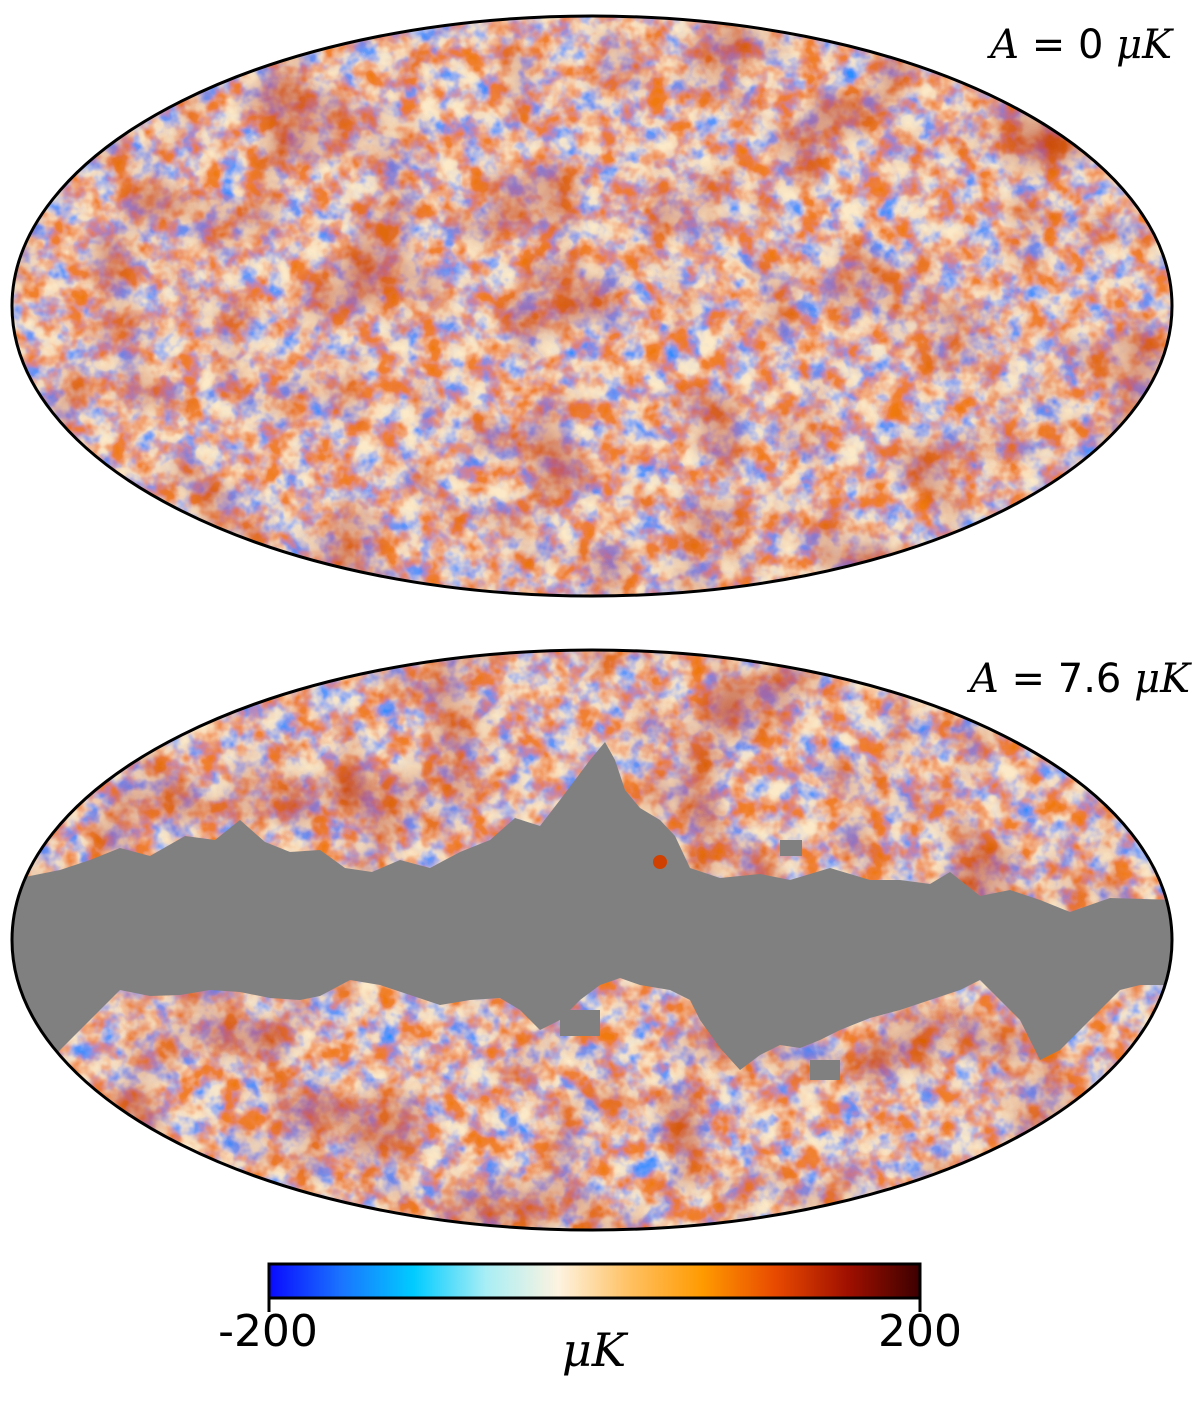  Describe the element at coordinates (268, 1331) in the screenshot. I see `colorbar-min-label: -200` at that location.